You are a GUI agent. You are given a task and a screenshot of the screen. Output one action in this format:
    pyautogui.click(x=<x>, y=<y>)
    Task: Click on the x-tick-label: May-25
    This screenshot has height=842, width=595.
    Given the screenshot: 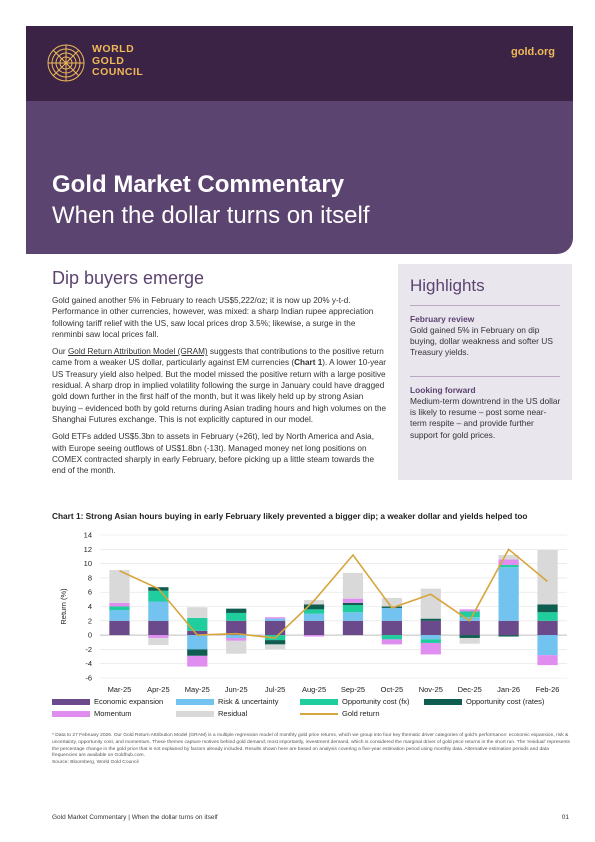 What is the action you would take?
    pyautogui.click(x=197, y=689)
    